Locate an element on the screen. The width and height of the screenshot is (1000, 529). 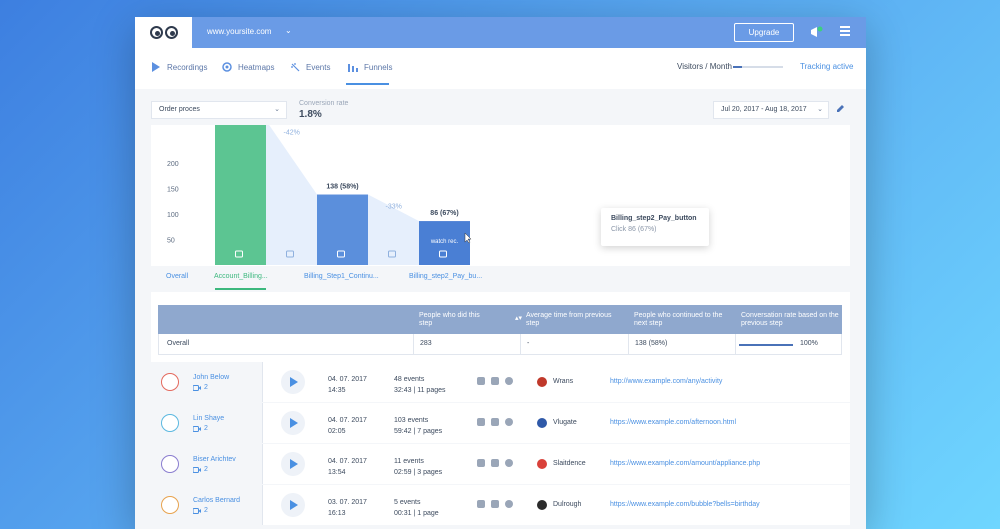
tooltip-title: Billing_step2_Pay_button is located at coordinates (654, 218).